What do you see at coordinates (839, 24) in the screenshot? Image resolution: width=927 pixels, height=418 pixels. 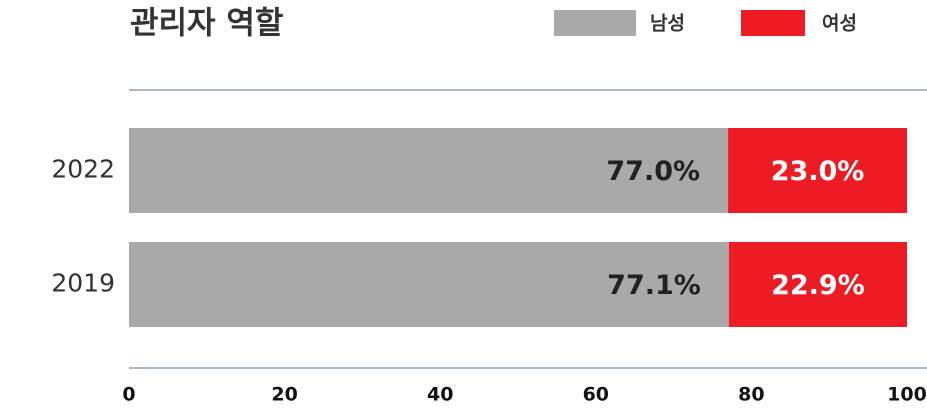 I see `legend-label: 여성` at bounding box center [839, 24].